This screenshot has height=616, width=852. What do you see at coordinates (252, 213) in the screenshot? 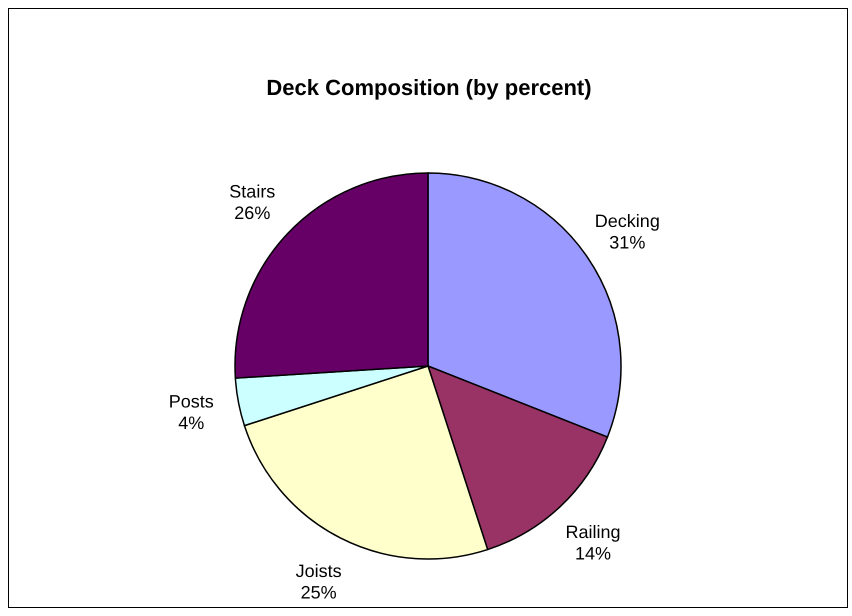
I see `data-label: 26%` at bounding box center [252, 213].